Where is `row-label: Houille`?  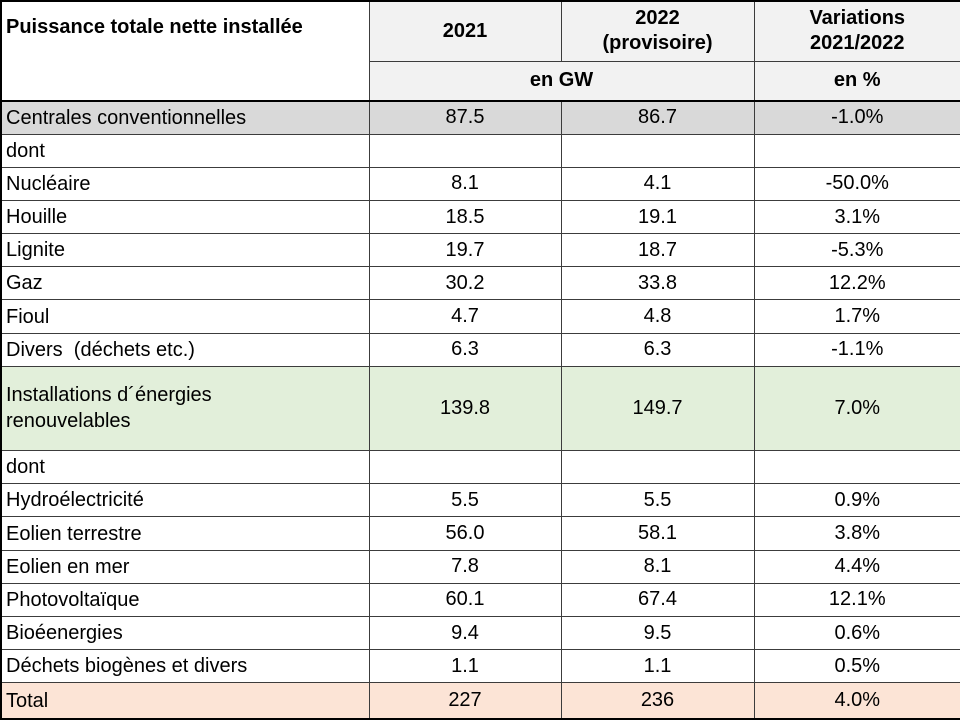
row-label: Houille is located at coordinates (185, 217).